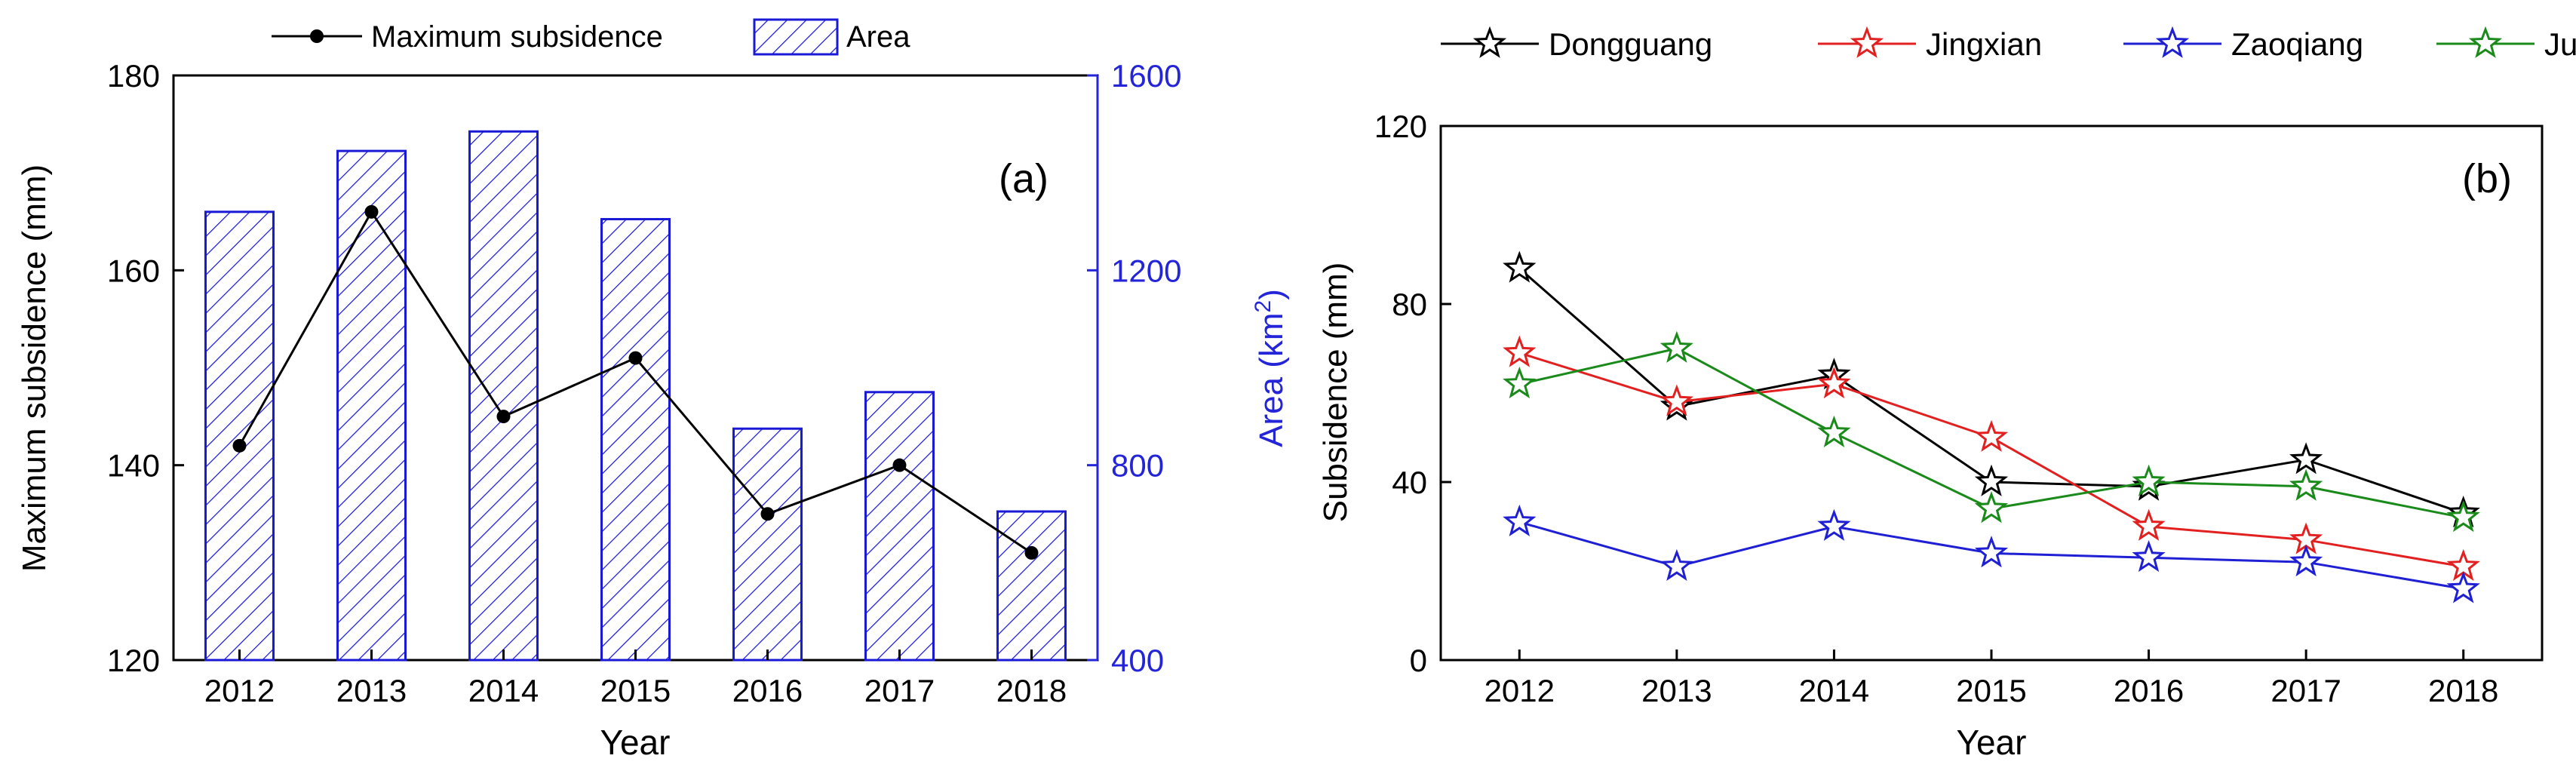 The height and width of the screenshot is (777, 2576). Describe the element at coordinates (1520, 266) in the screenshot. I see `point-dongguang-2012` at that location.